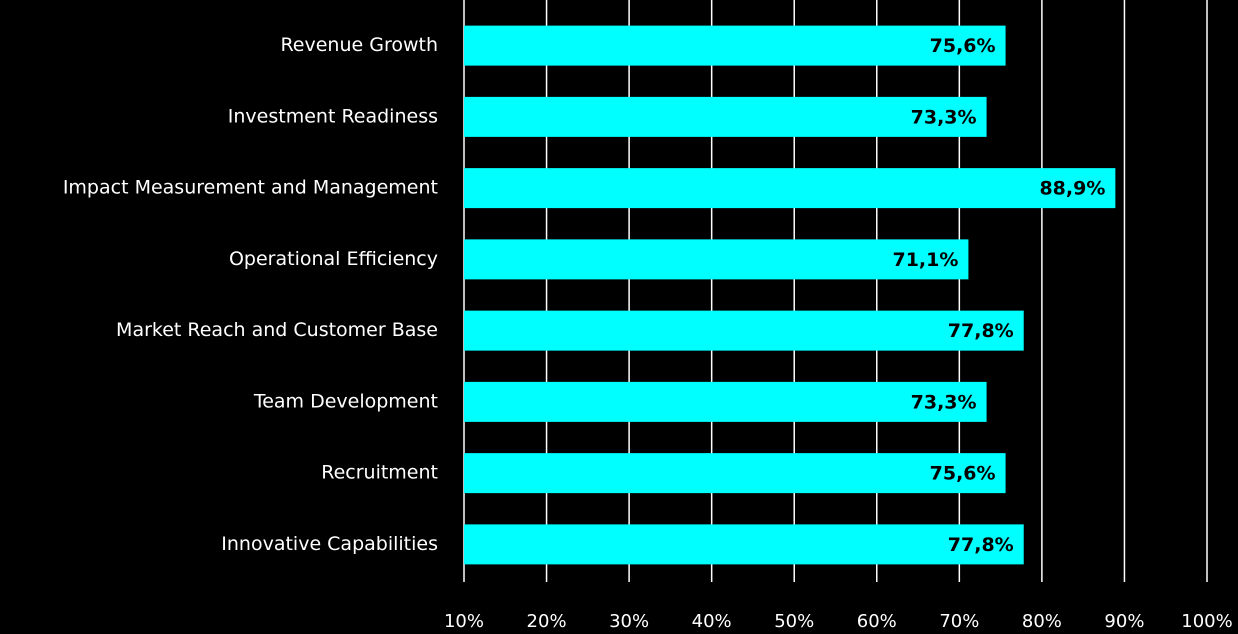 Image resolution: width=1238 pixels, height=634 pixels. Describe the element at coordinates (925, 260) in the screenshot. I see `data-label: 71,1%` at that location.